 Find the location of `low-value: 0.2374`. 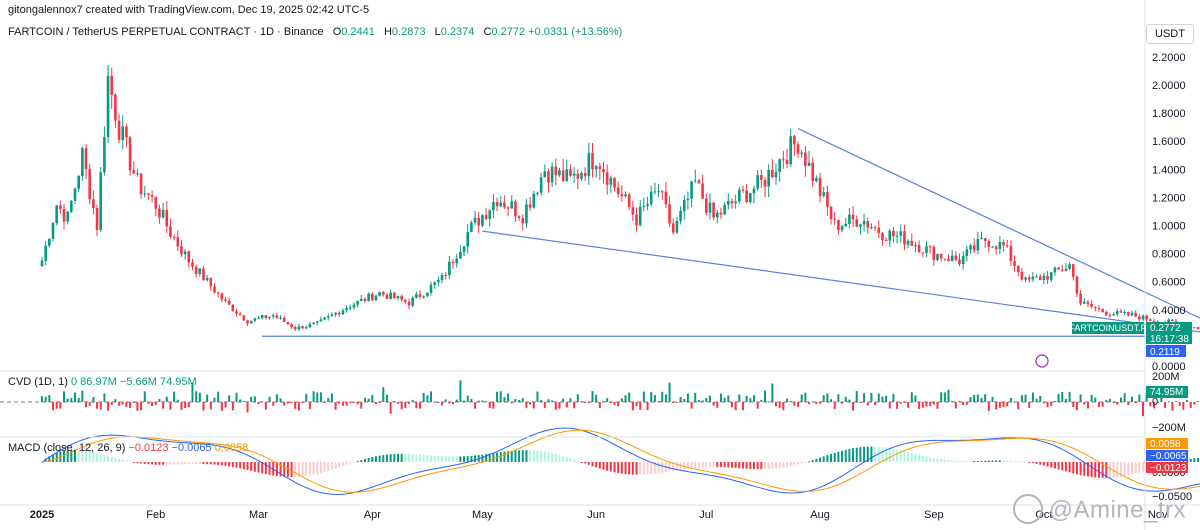

low-value: 0.2374 is located at coordinates (457, 32).